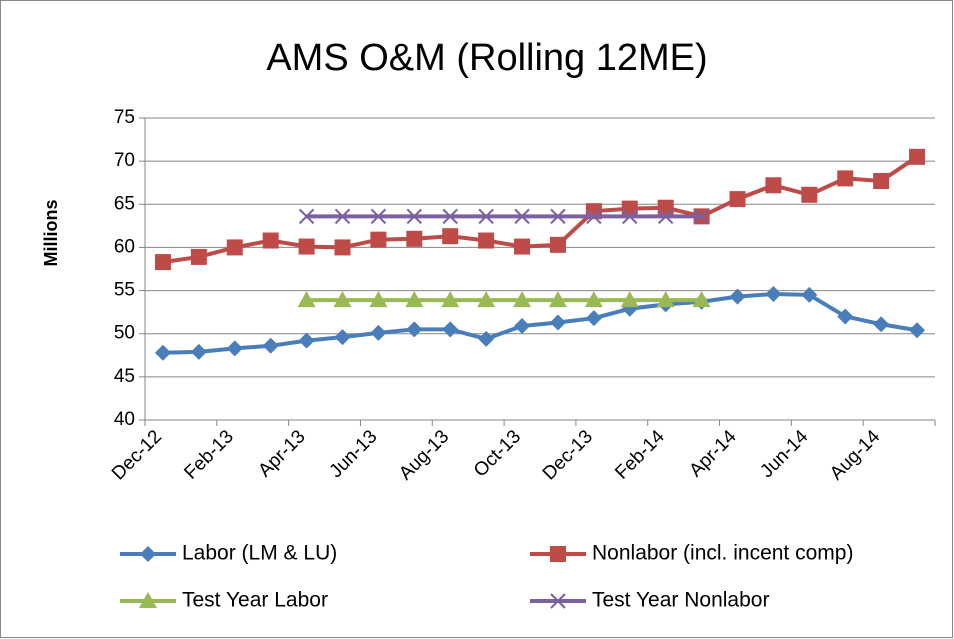 This screenshot has height=639, width=954. I want to click on y-tick-label: 70, so click(124, 160).